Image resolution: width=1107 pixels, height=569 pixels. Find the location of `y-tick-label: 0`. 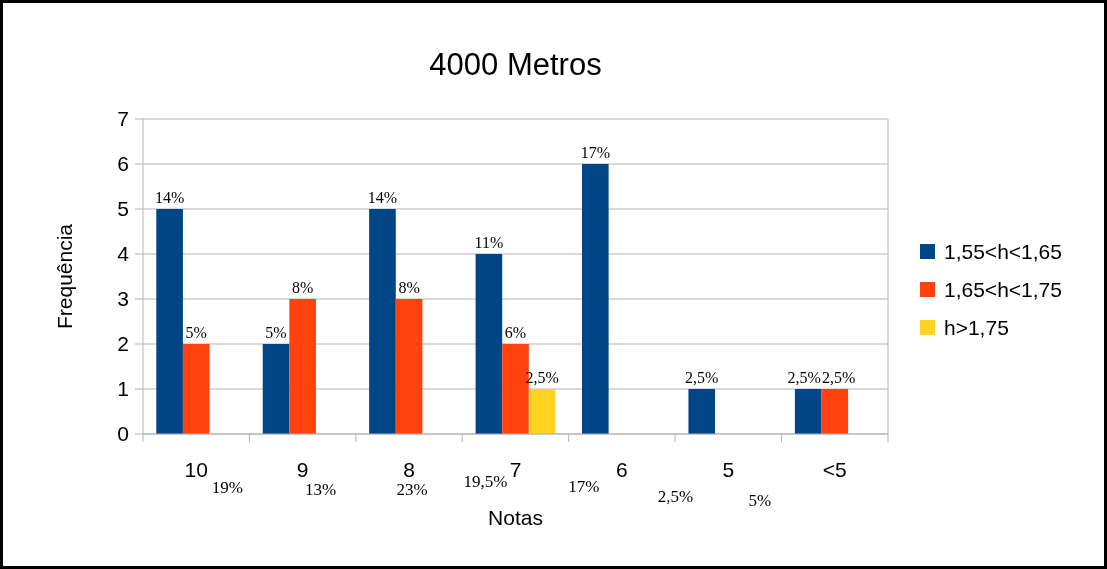

y-tick-label: 0 is located at coordinates (123, 434).